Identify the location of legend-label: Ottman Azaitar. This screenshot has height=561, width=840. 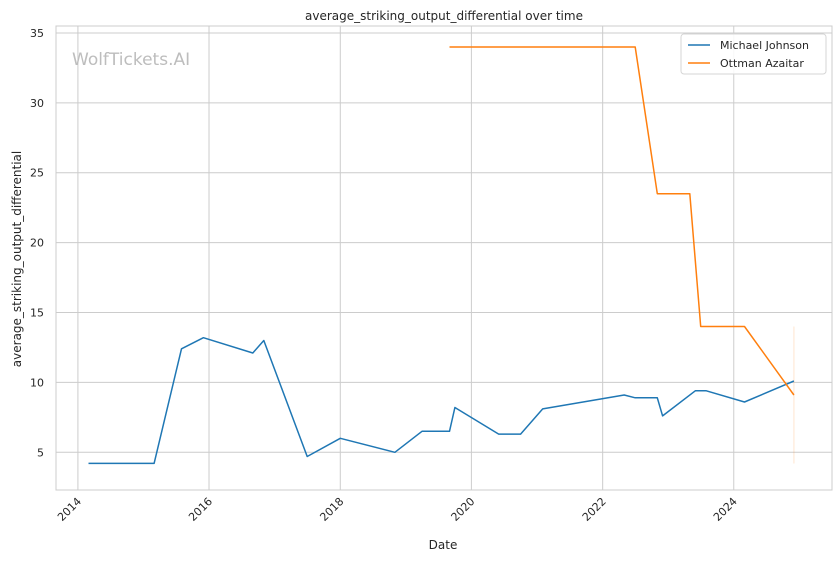
(762, 63).